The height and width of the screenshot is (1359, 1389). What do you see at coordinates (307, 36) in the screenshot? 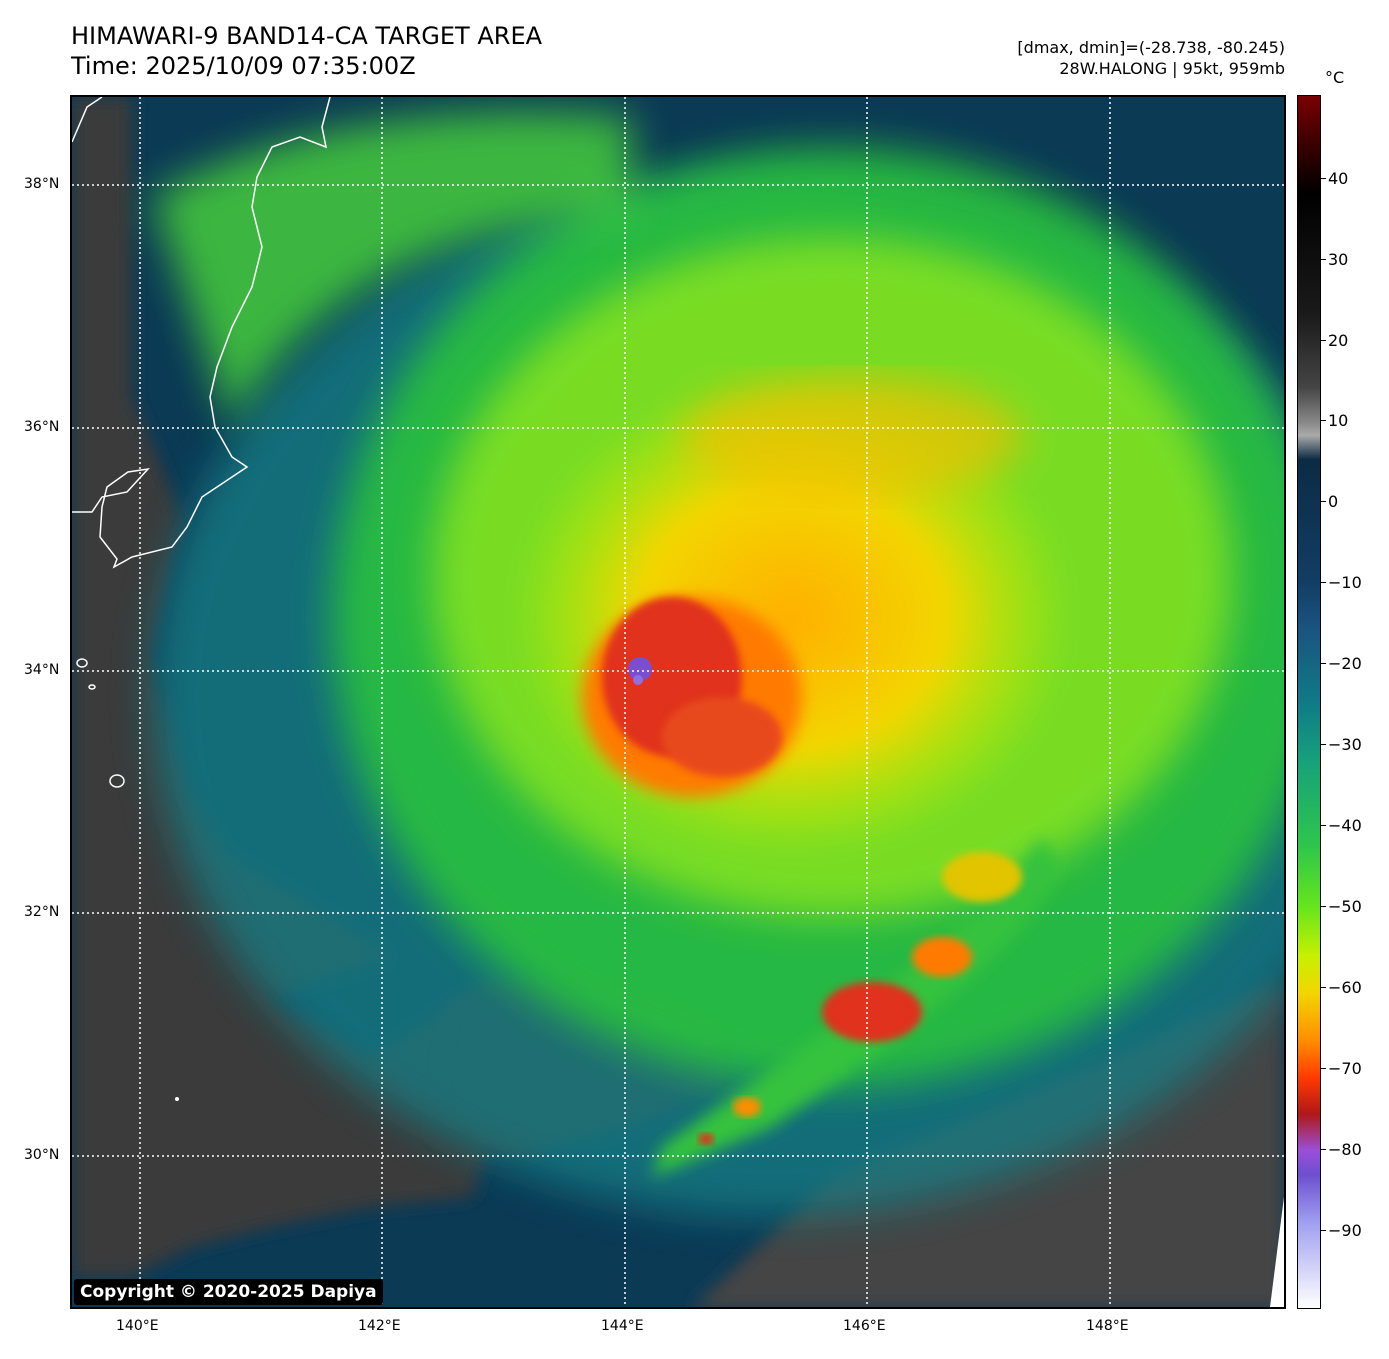
I see `figure-title: HIMAWARI-9 BAND14-CA TARGET AREA` at bounding box center [307, 36].